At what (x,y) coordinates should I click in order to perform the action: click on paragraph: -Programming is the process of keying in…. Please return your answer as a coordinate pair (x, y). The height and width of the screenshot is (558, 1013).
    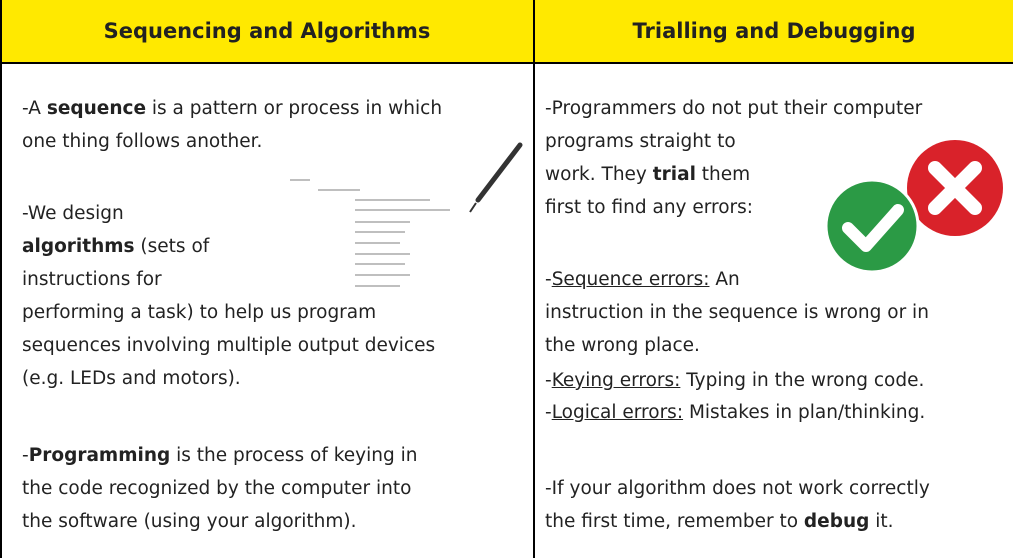
    Looking at the image, I should click on (219, 488).